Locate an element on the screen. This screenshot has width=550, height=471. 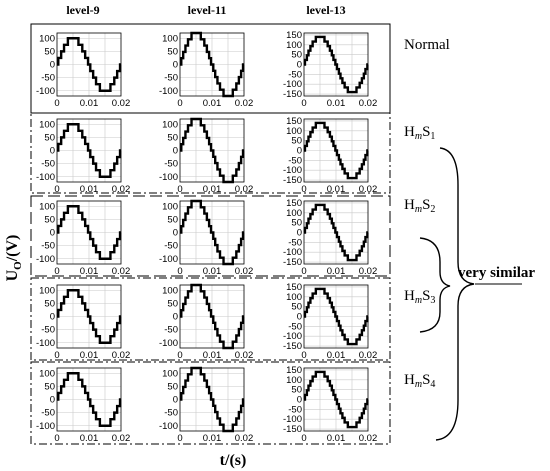
column-header-level-13: level-13 is located at coordinates (325, 10).